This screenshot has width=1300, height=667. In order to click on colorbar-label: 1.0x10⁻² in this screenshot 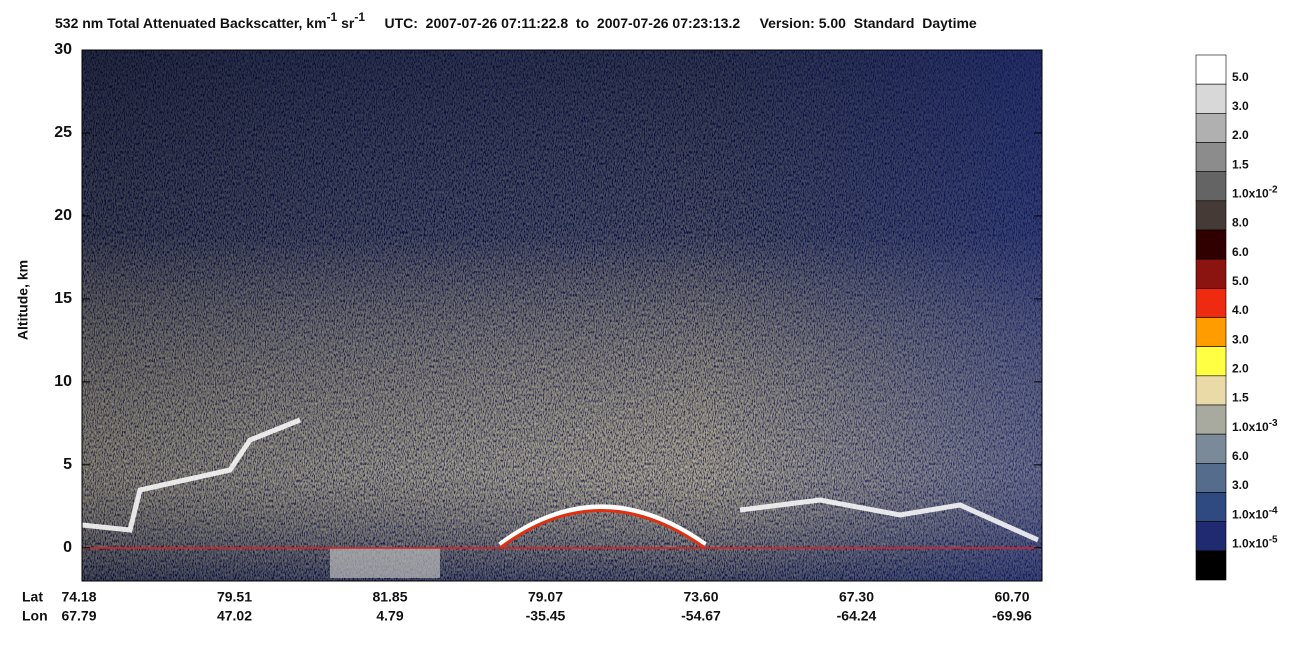, I will do `click(1255, 192)`.